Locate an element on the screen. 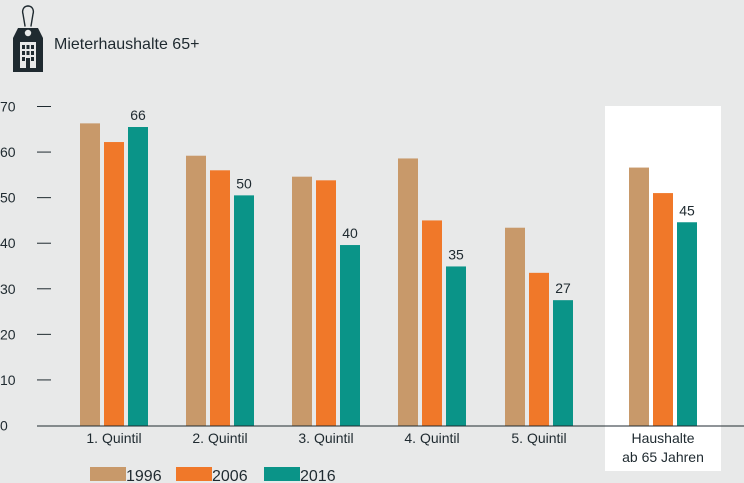 The width and height of the screenshot is (744, 483). x-category-label-line: 5. Quintil is located at coordinates (538, 438).